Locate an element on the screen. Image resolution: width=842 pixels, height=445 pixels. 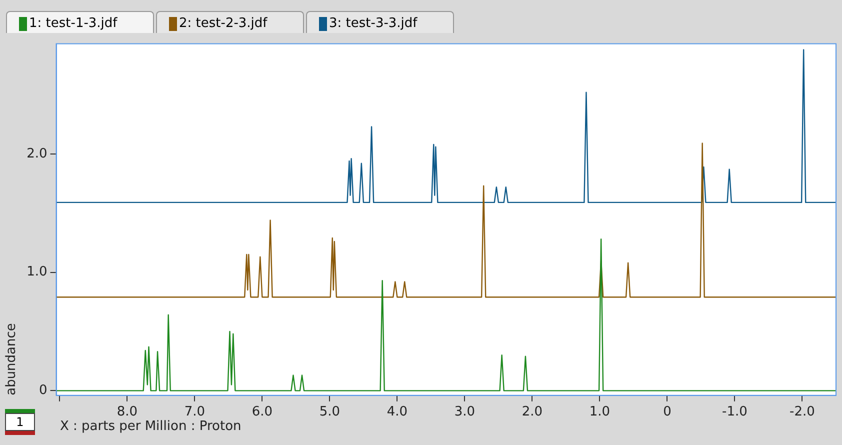
x-tick-label: 7.0 is located at coordinates (195, 412).